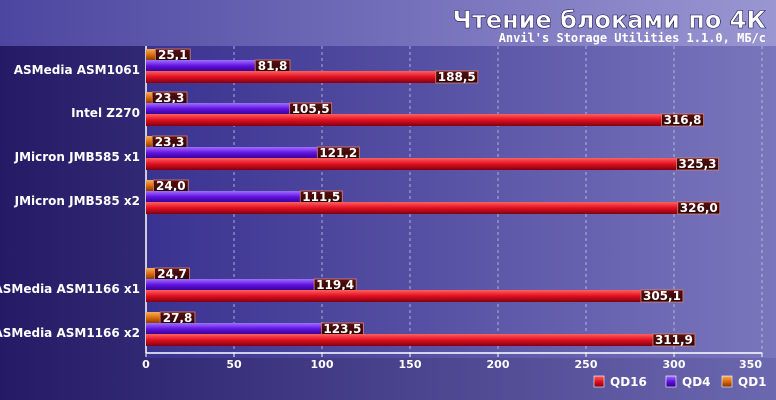 The height and width of the screenshot is (400, 776). I want to click on data-label: 326,0, so click(699, 208).